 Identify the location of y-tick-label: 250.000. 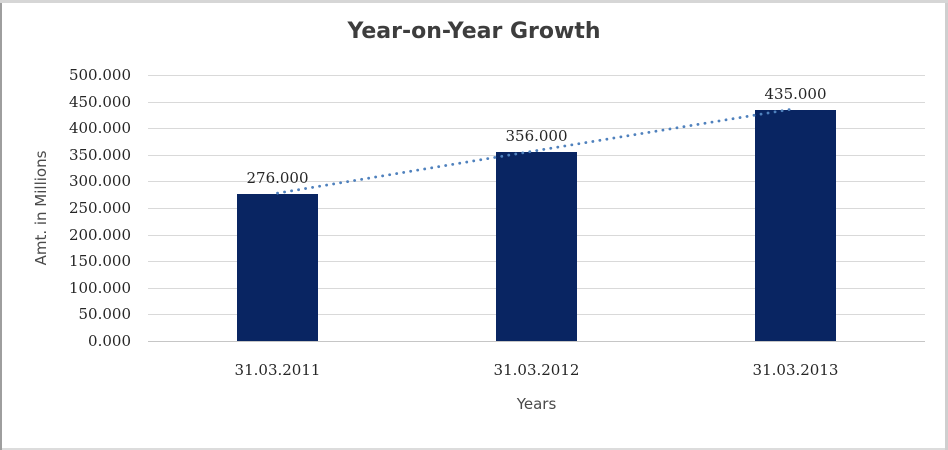
(99, 208).